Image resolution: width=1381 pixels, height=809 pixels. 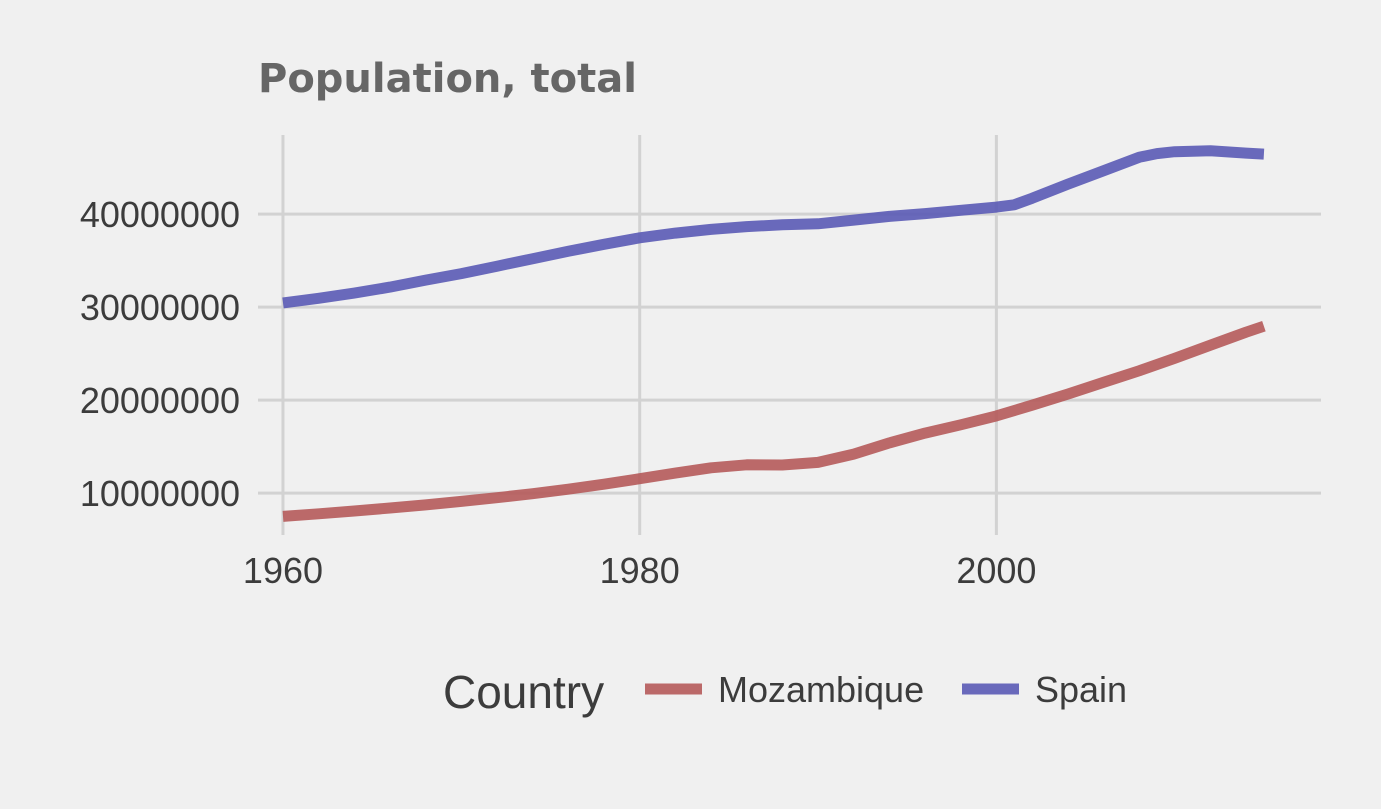 I want to click on legend: Country Mozambique Spain, so click(x=785, y=692).